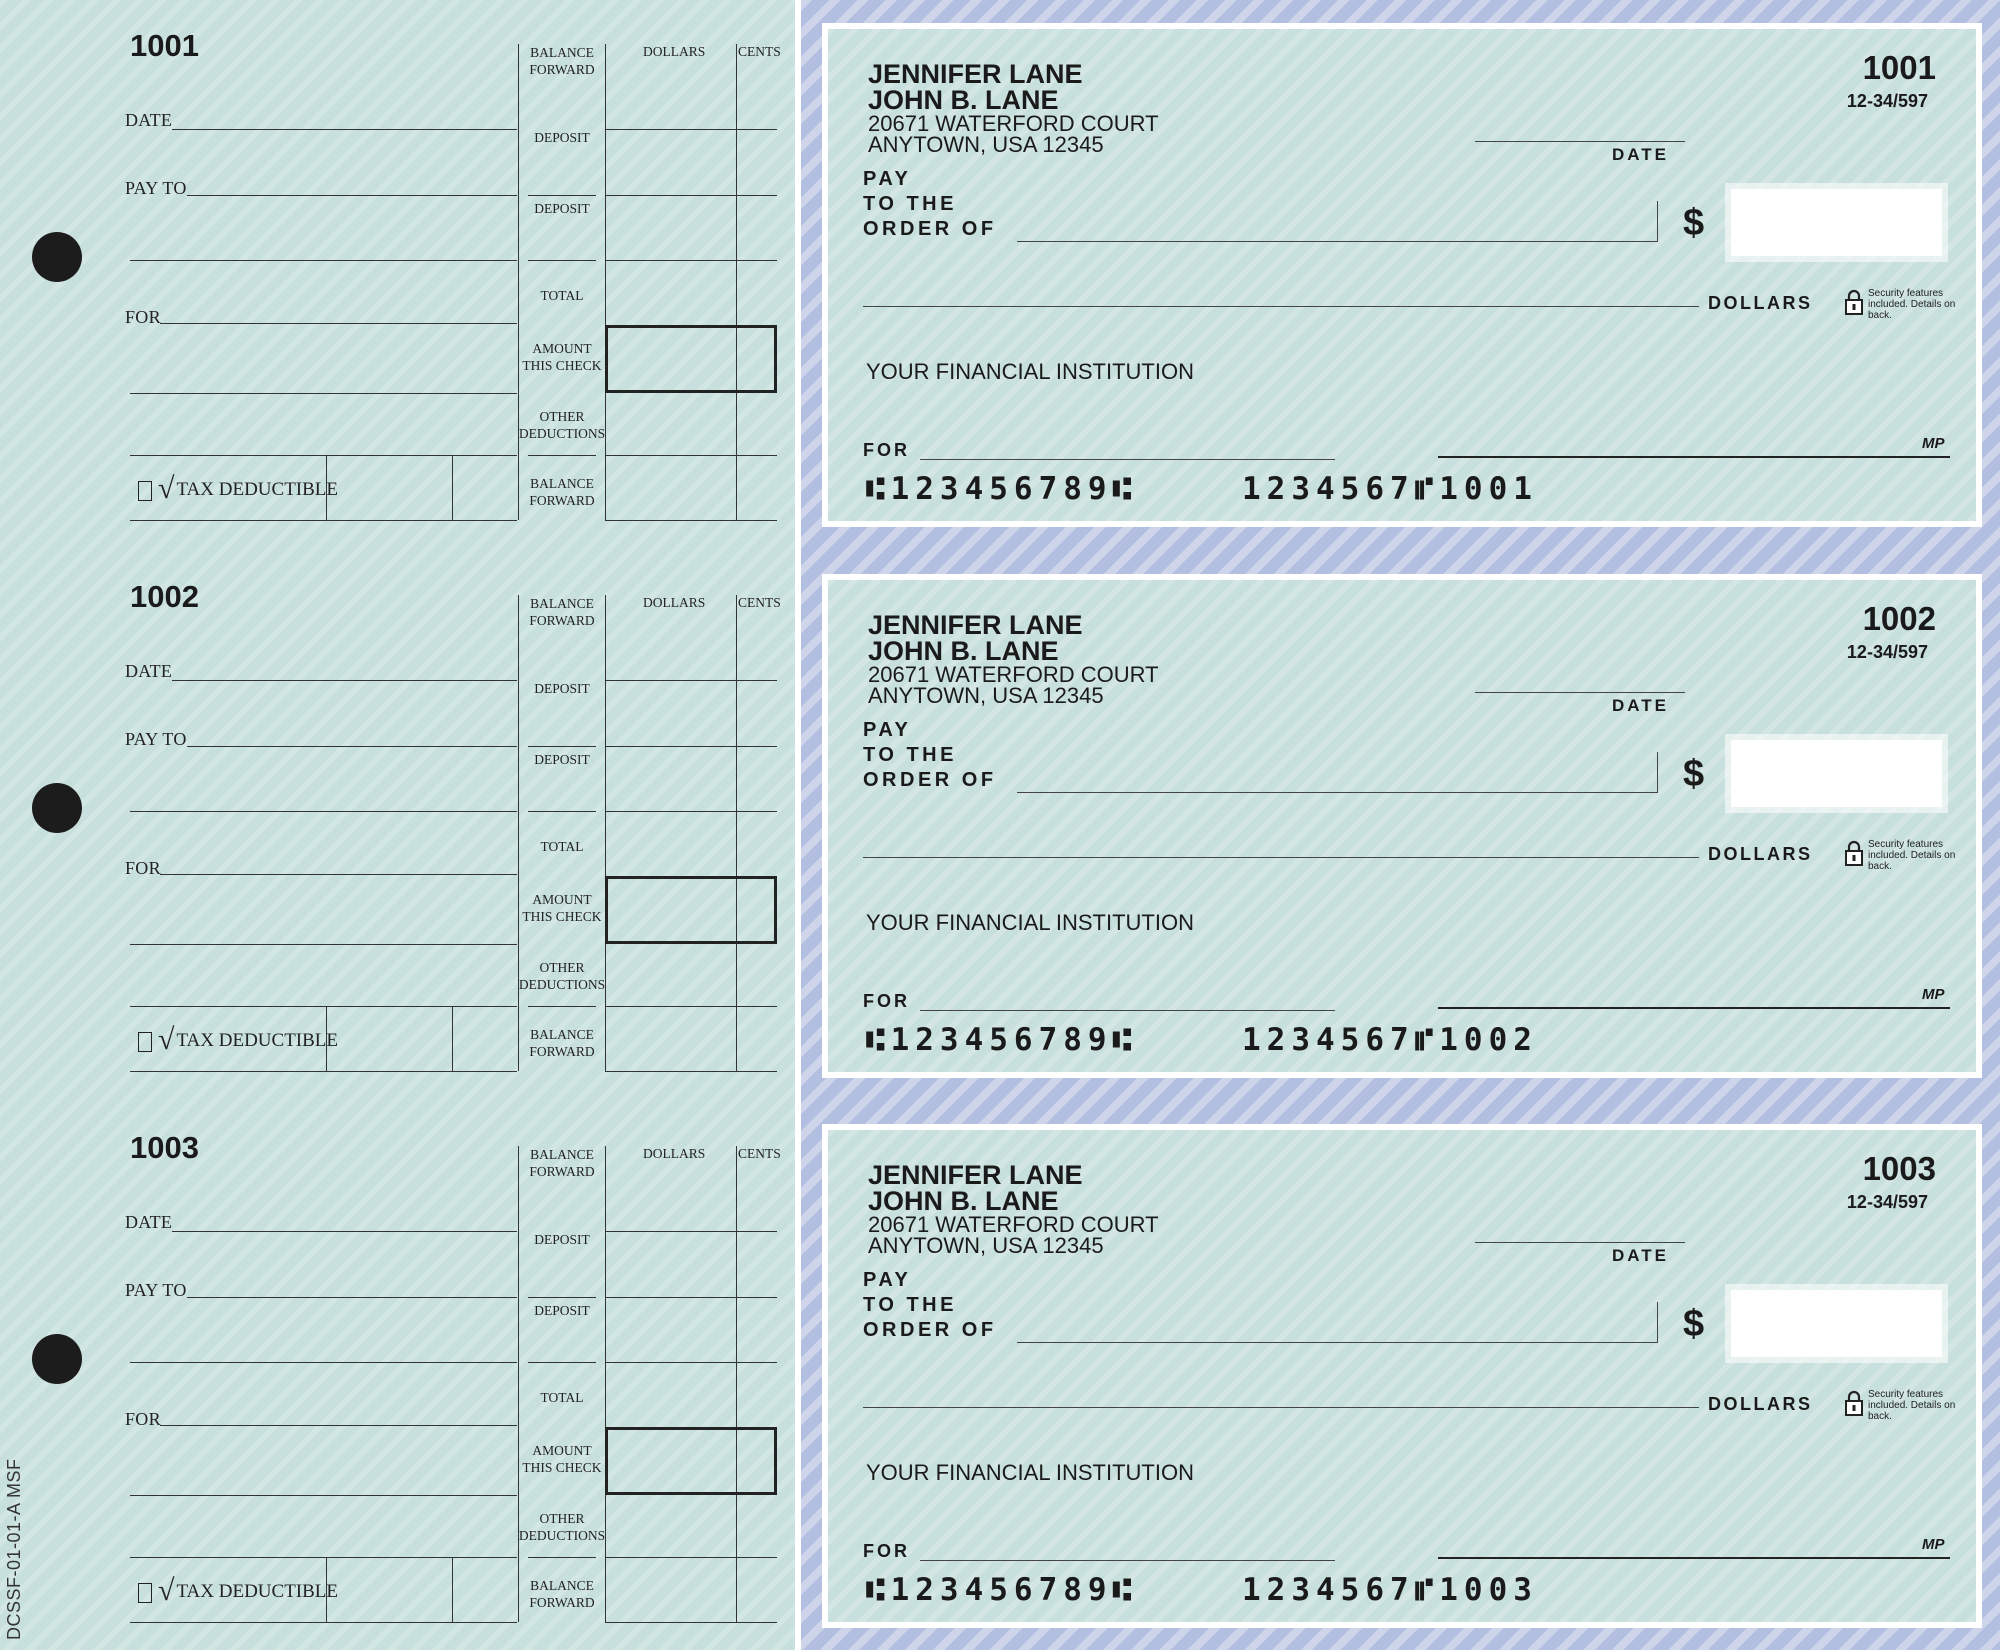 The image size is (2000, 1650). What do you see at coordinates (1657, 221) in the screenshot?
I see `payee-field-end` at bounding box center [1657, 221].